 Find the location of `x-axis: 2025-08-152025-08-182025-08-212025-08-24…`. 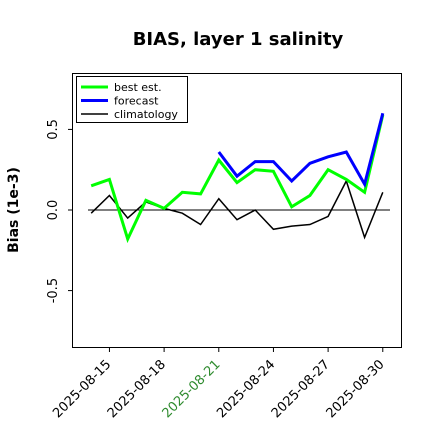

x-axis: 2025-08-152025-08-182025-08-212025-08-24… is located at coordinates (219, 384).